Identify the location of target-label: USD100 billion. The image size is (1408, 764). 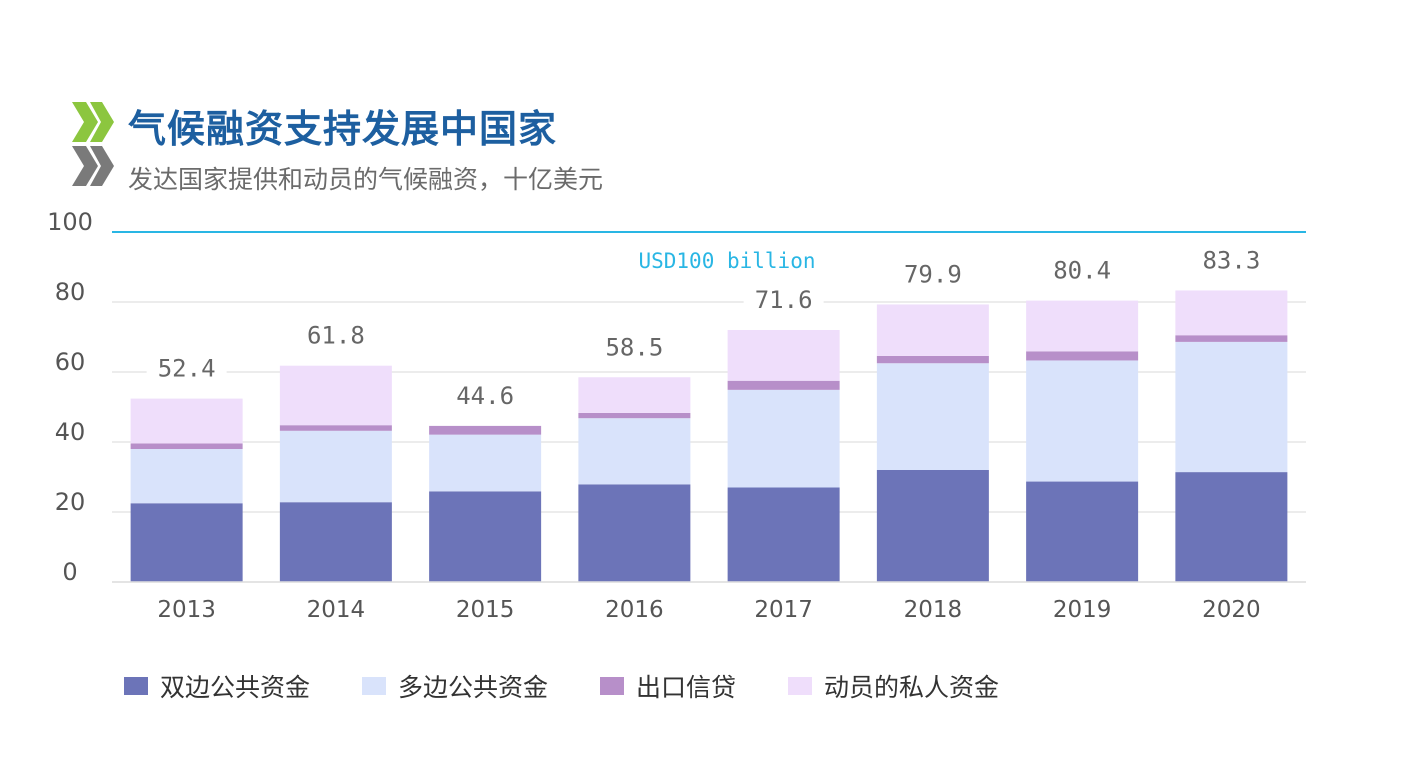
(726, 261).